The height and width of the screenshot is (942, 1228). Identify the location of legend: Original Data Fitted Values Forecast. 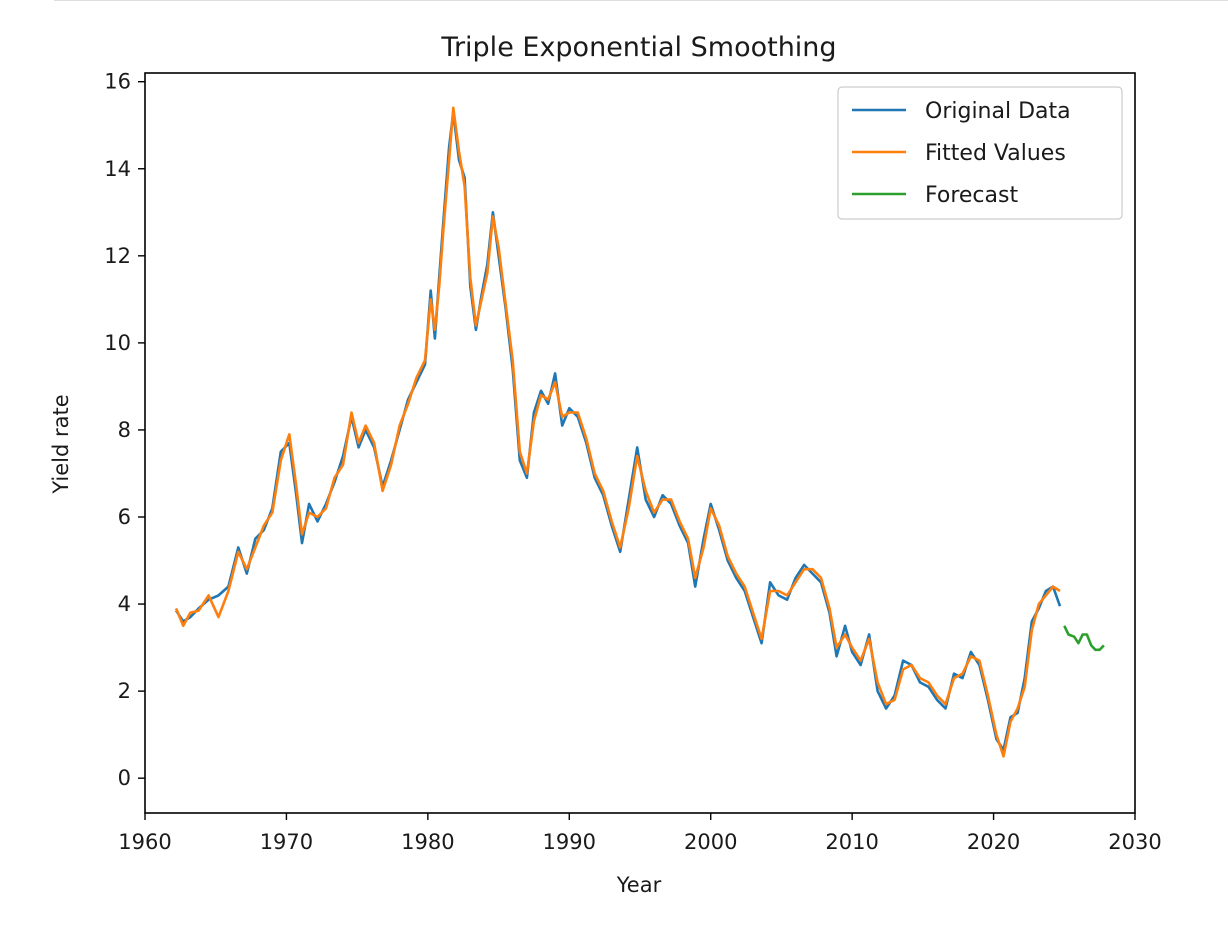
(980, 153).